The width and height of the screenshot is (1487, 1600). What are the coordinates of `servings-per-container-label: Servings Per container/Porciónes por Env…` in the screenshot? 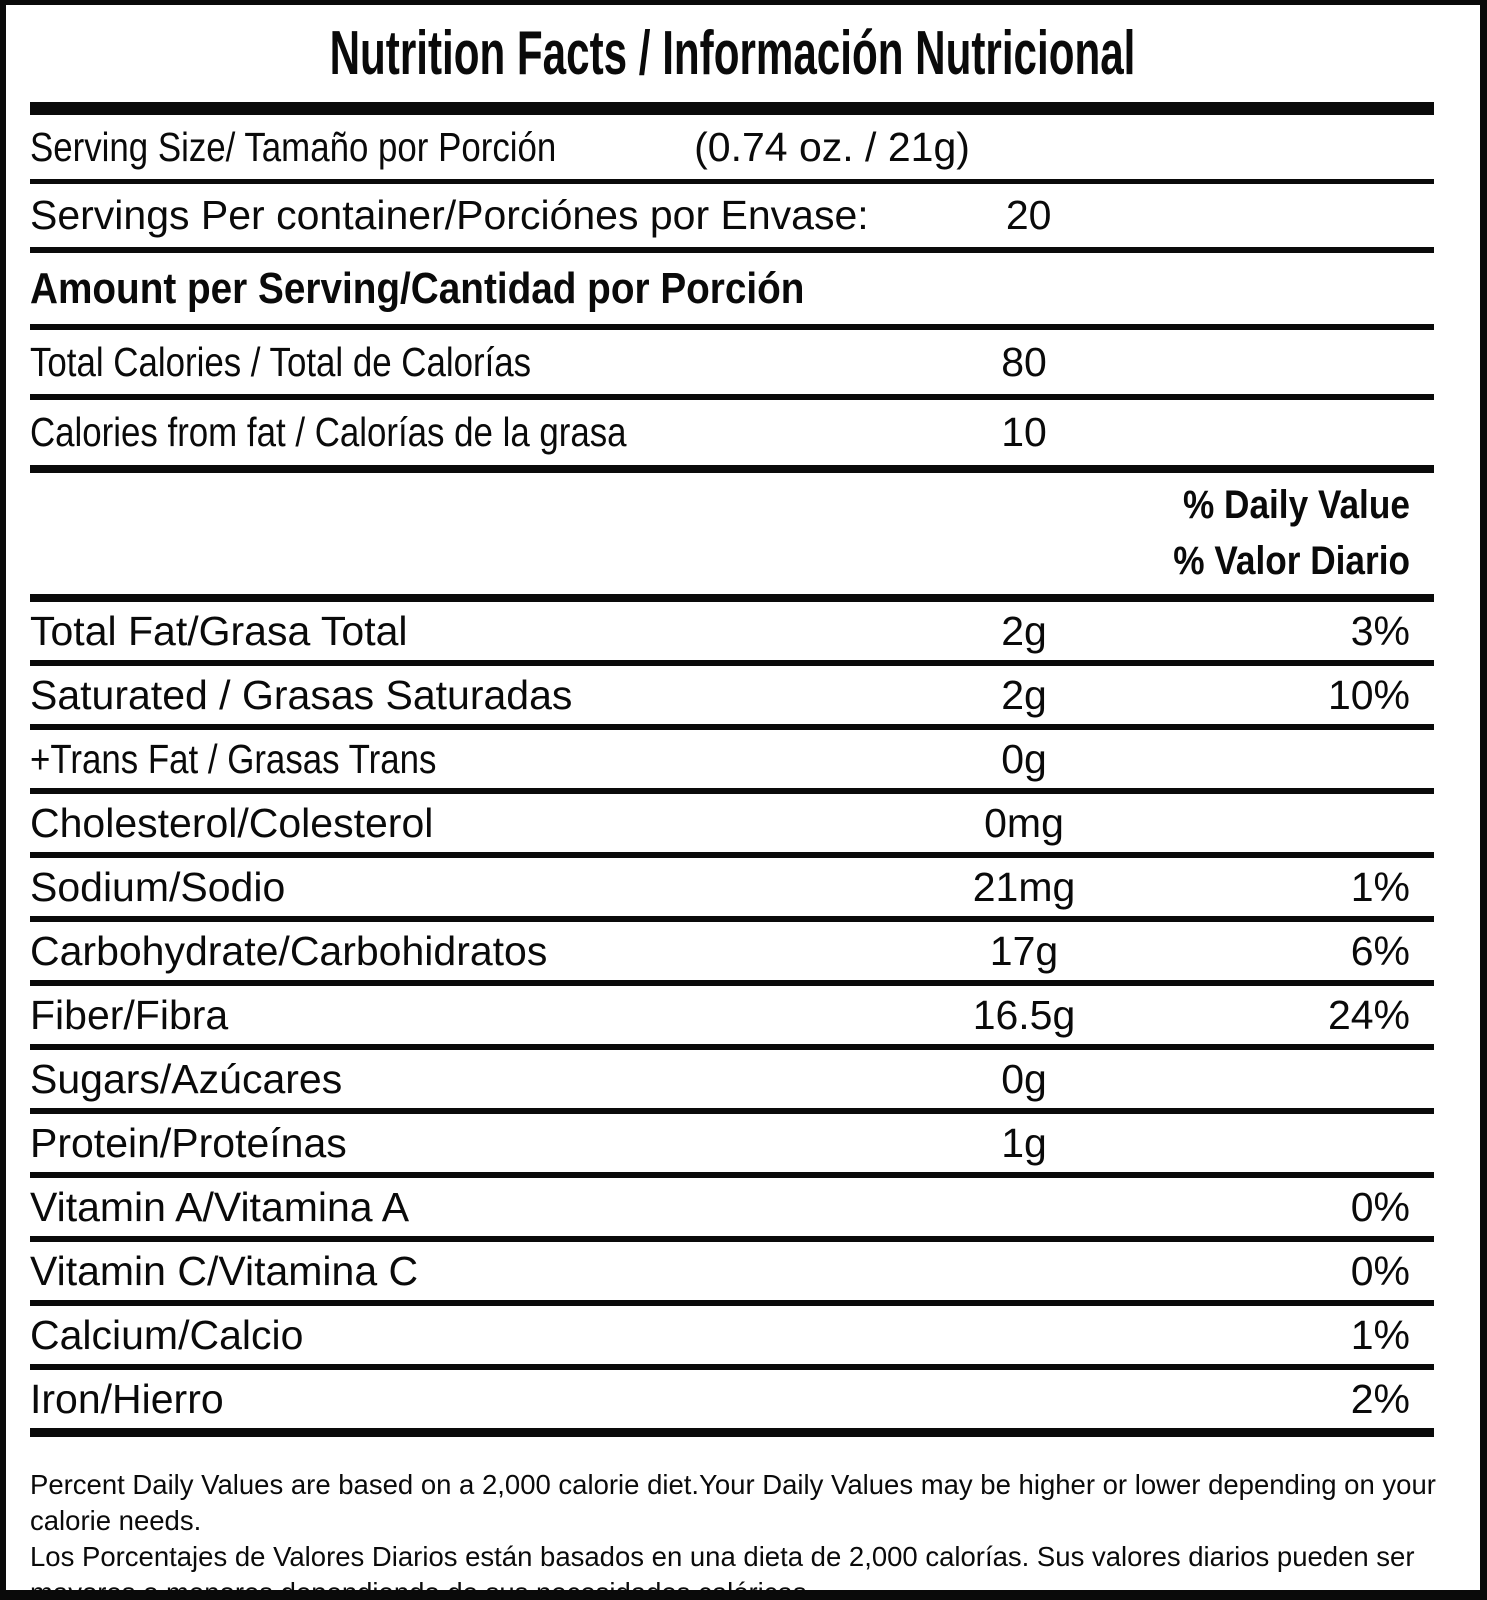 It's located at (449, 215).